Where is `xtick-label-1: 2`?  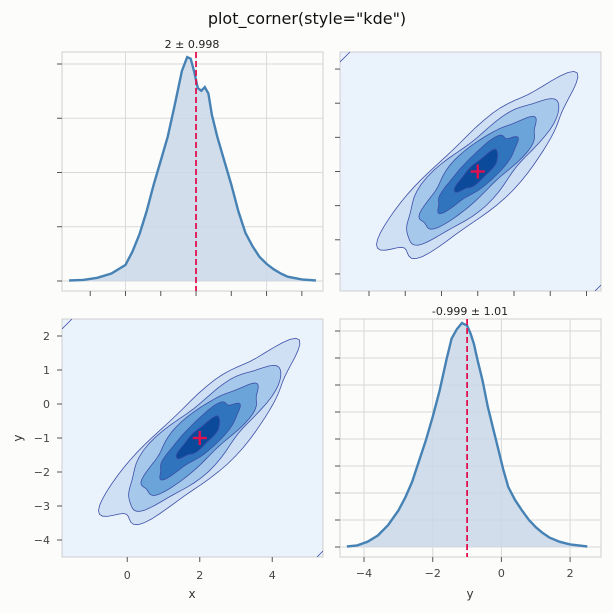
xtick-label-1: 2 is located at coordinates (199, 575).